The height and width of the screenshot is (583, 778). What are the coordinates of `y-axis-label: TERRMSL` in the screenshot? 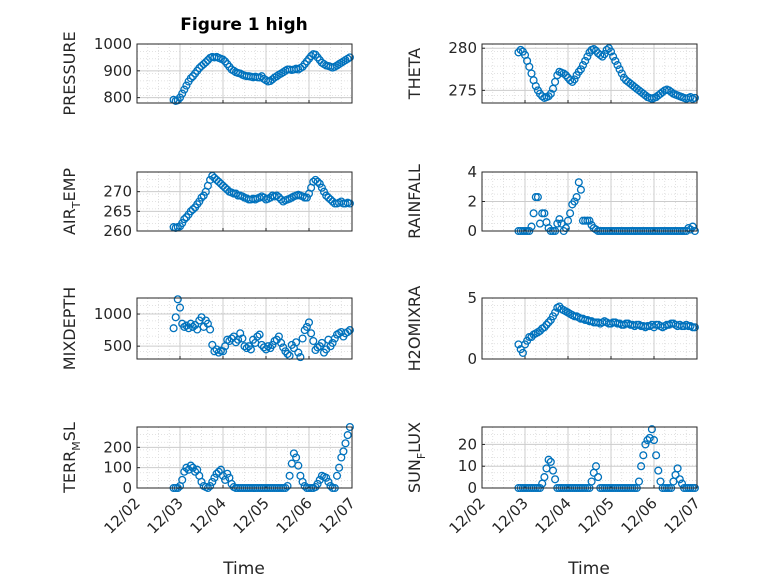 It's located at (71, 458).